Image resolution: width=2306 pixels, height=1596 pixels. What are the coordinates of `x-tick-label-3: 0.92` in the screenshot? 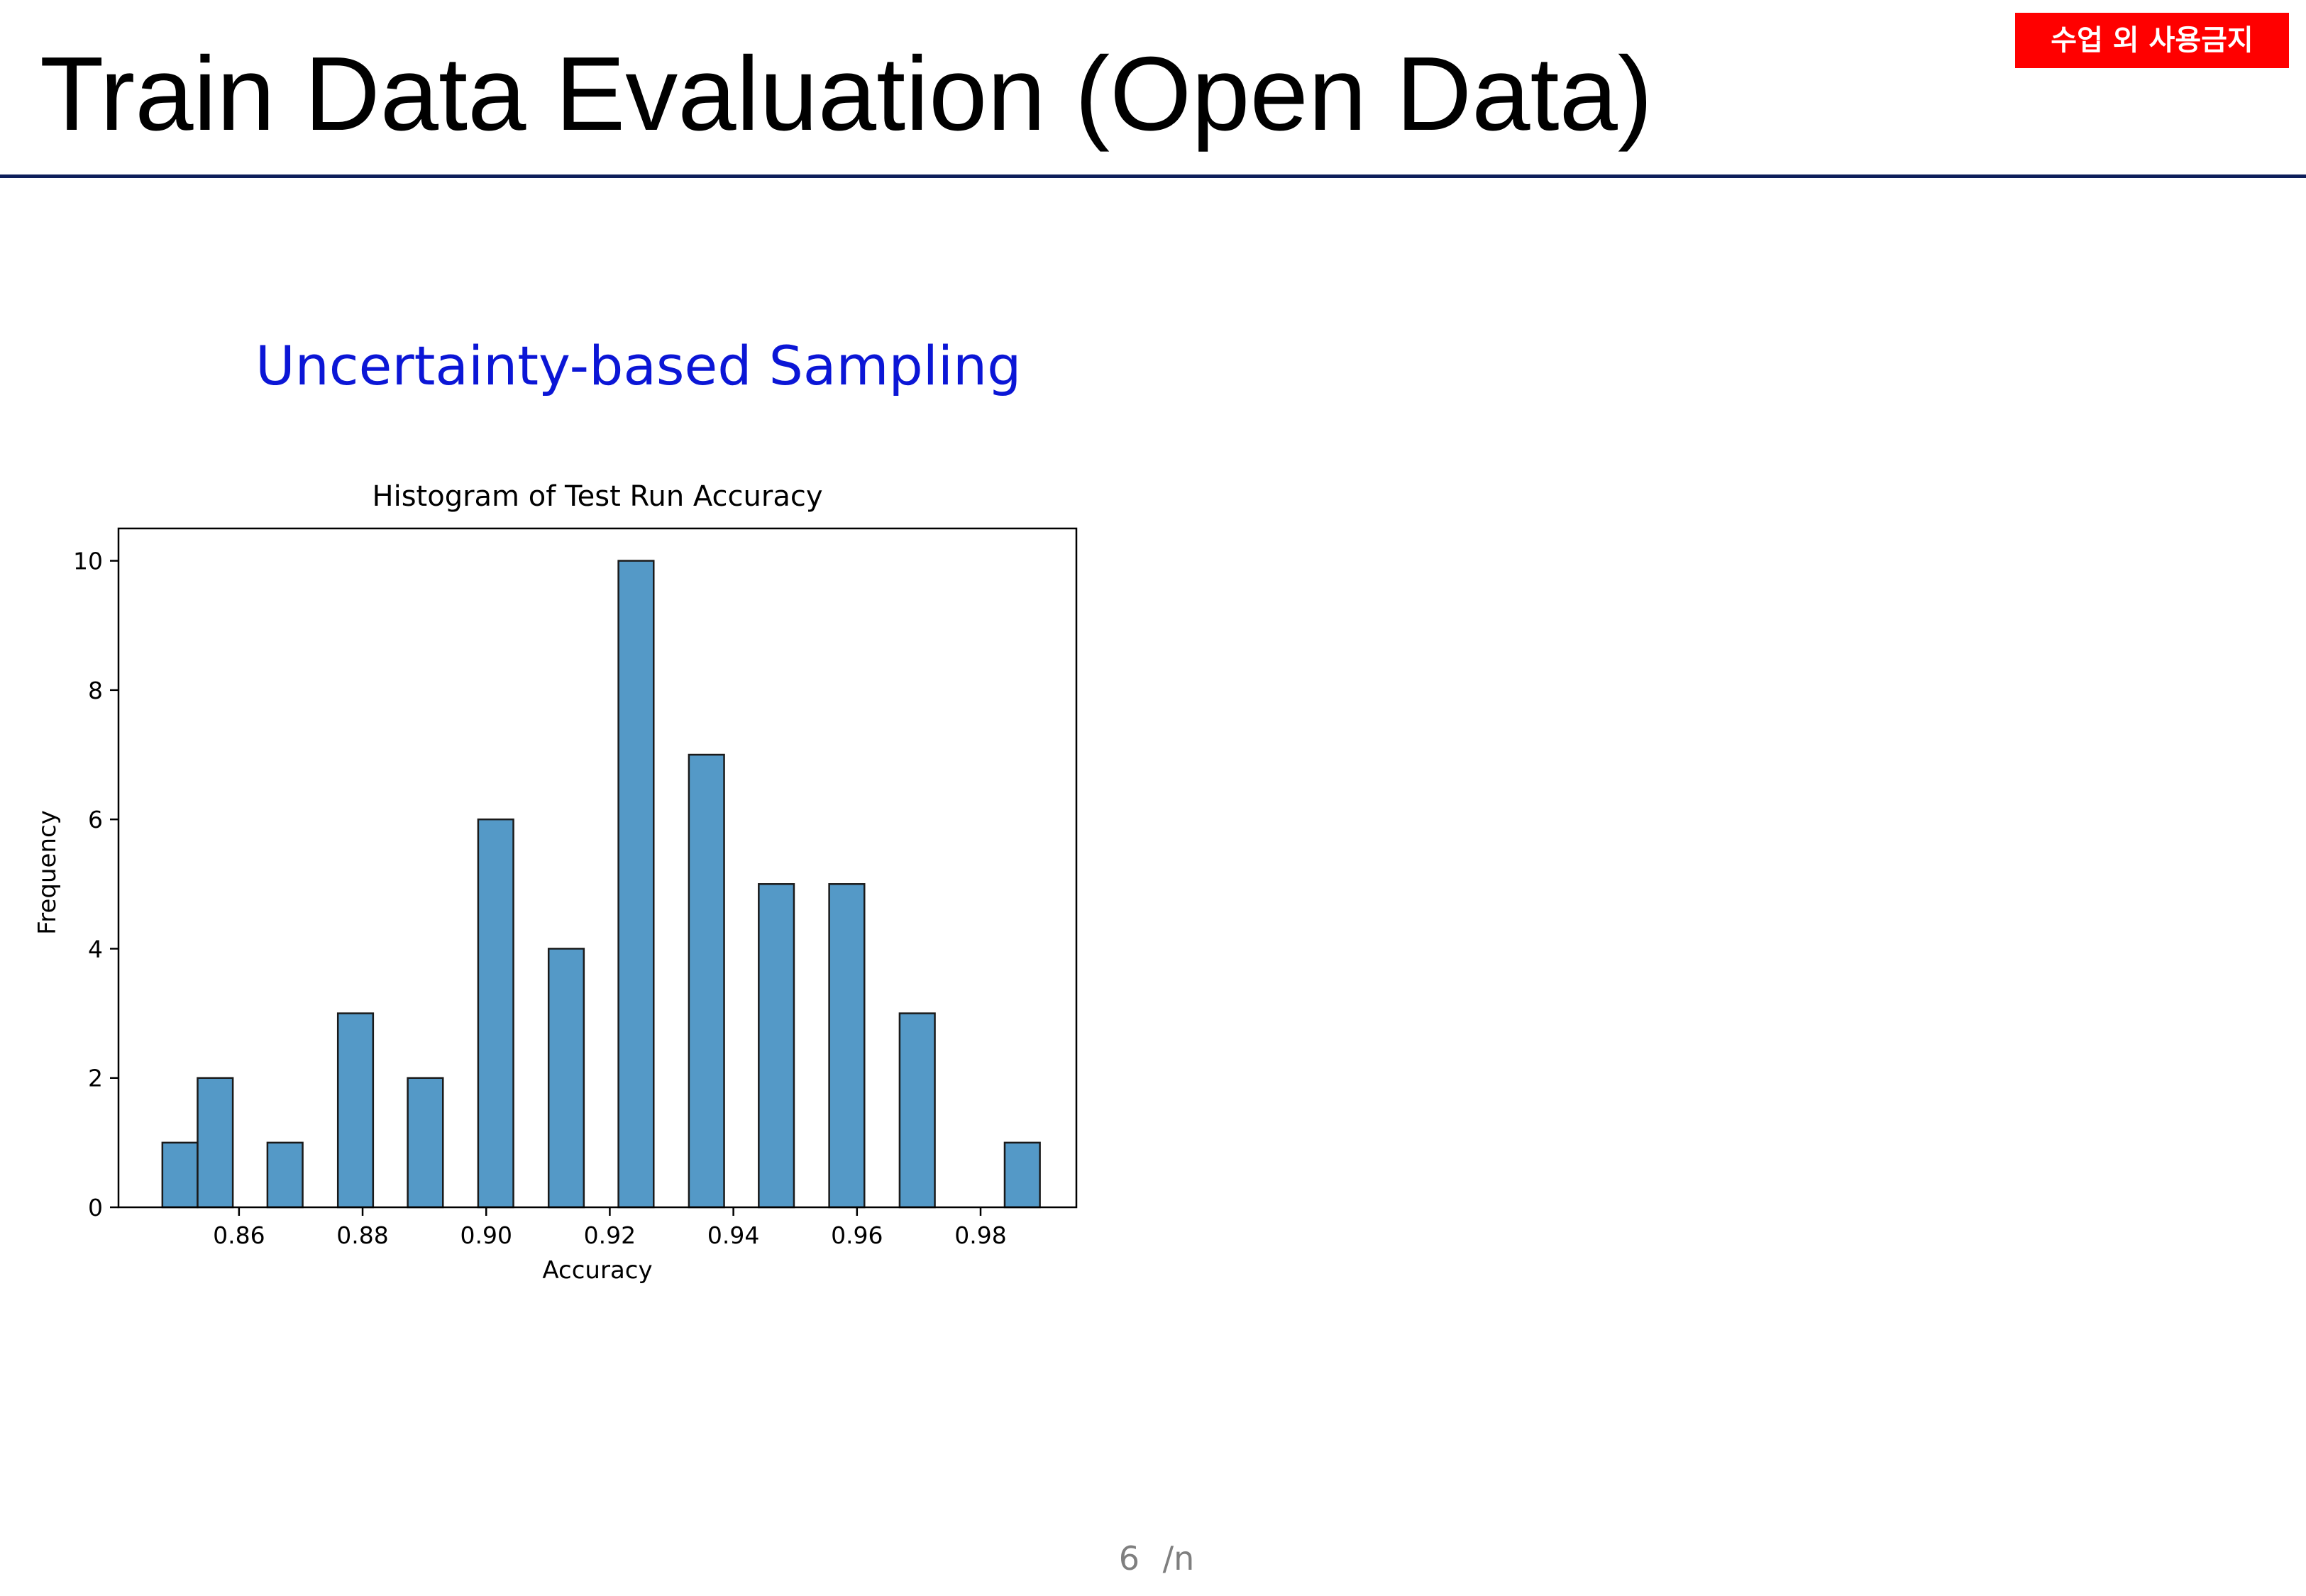 It's located at (610, 1235).